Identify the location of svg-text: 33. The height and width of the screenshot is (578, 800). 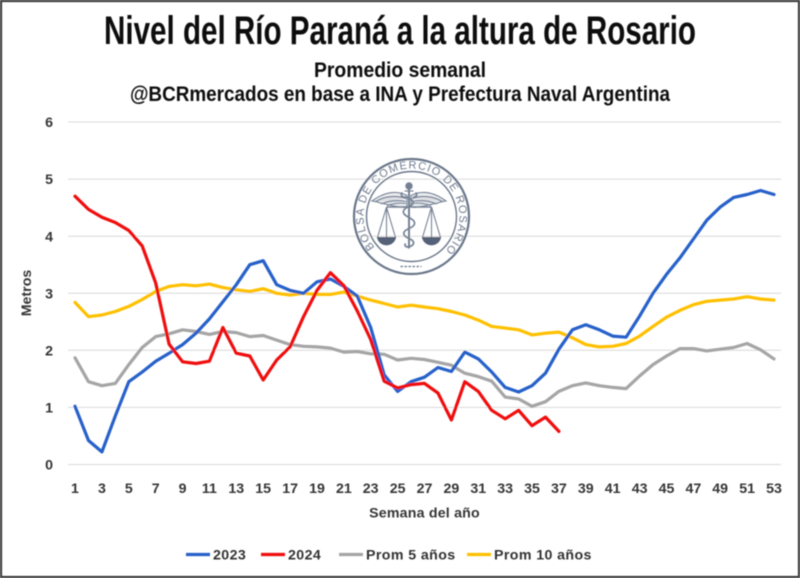
(505, 489).